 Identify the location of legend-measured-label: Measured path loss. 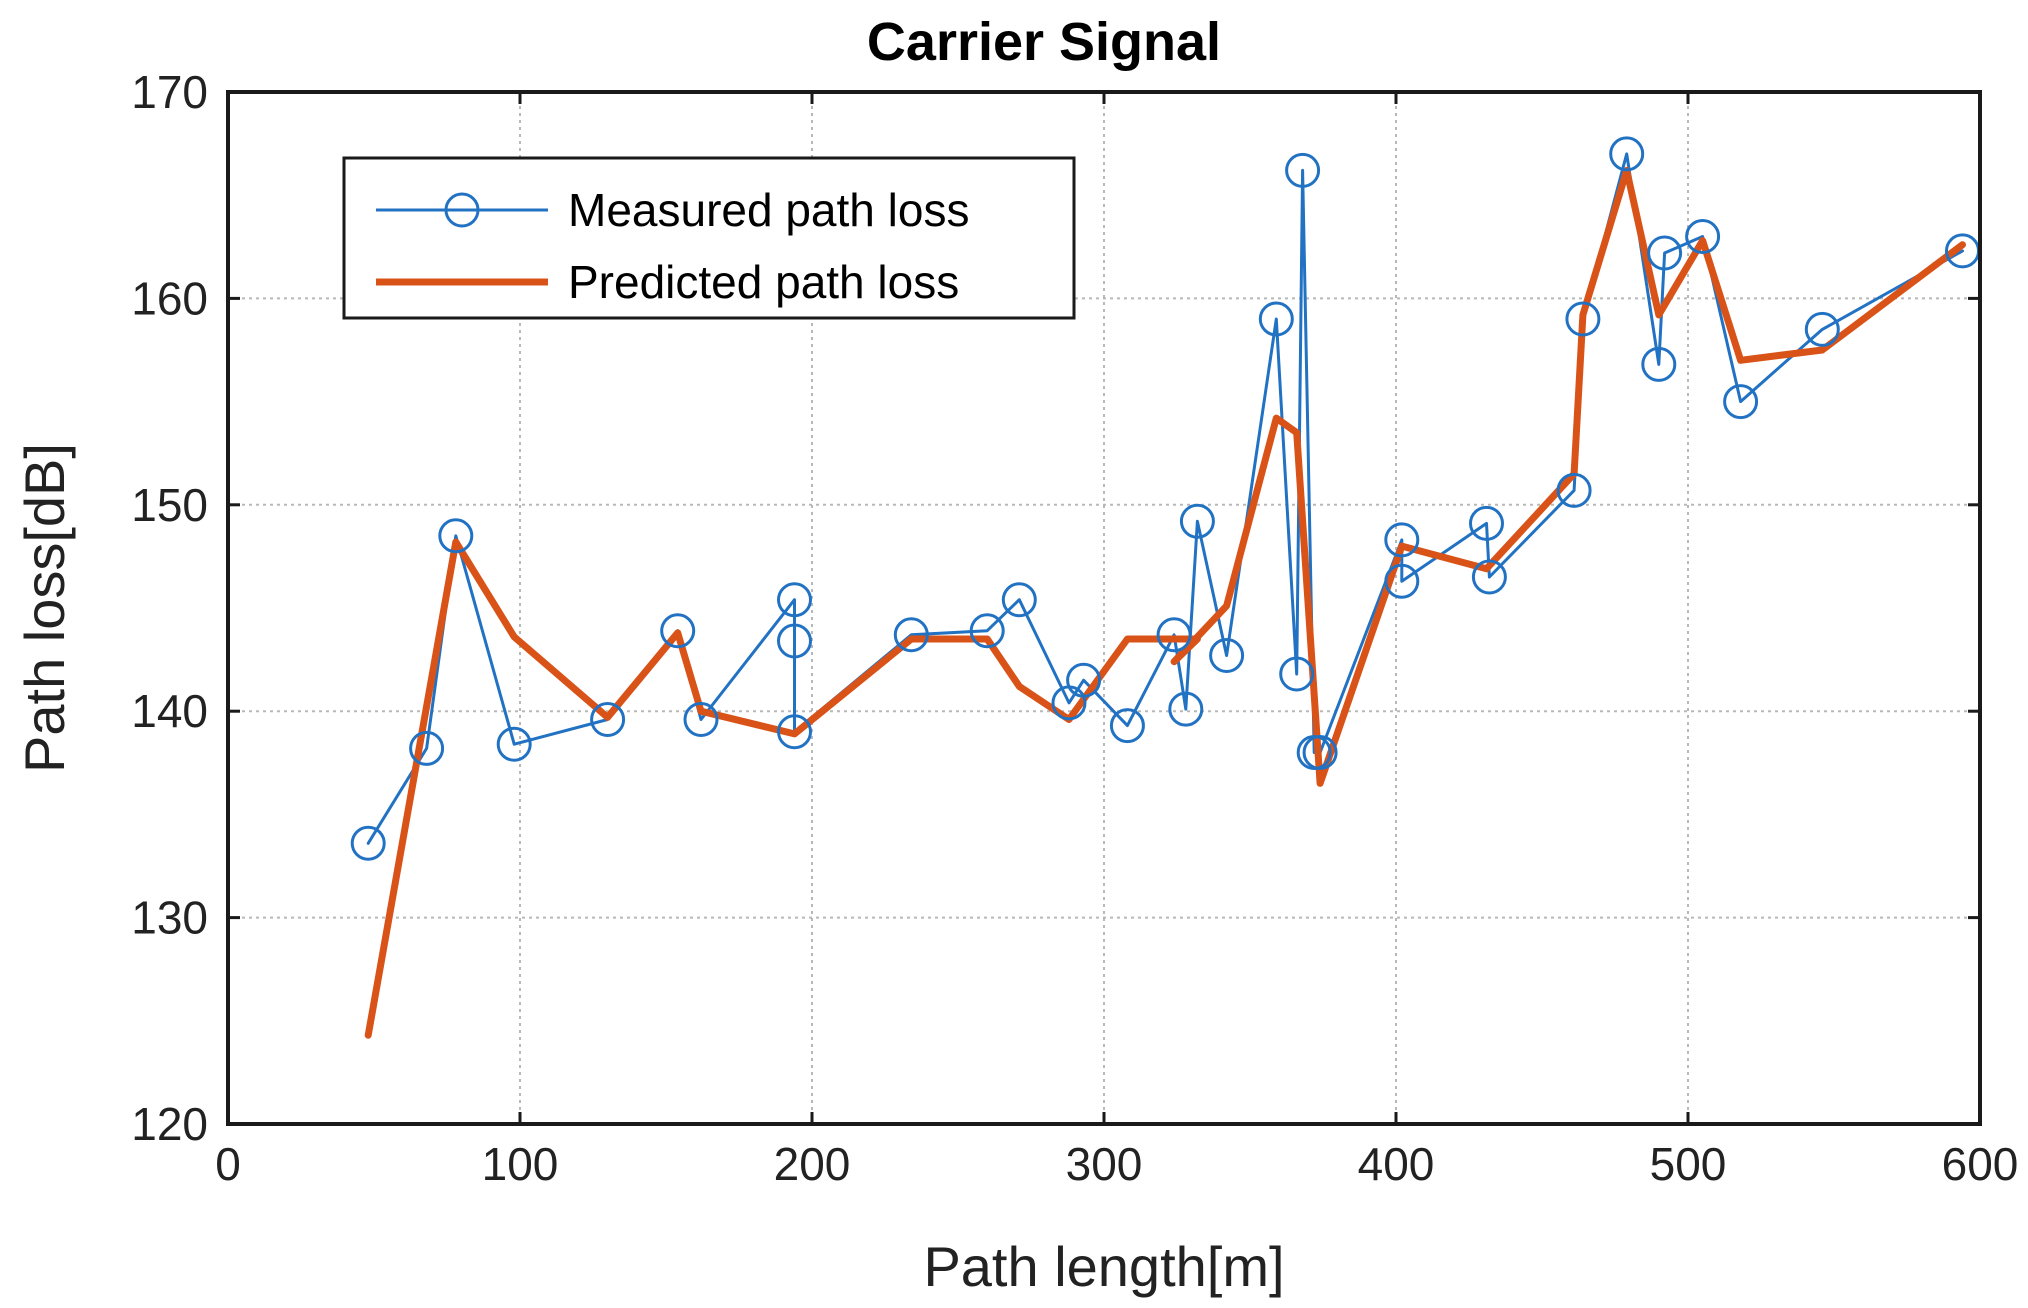
(768, 210).